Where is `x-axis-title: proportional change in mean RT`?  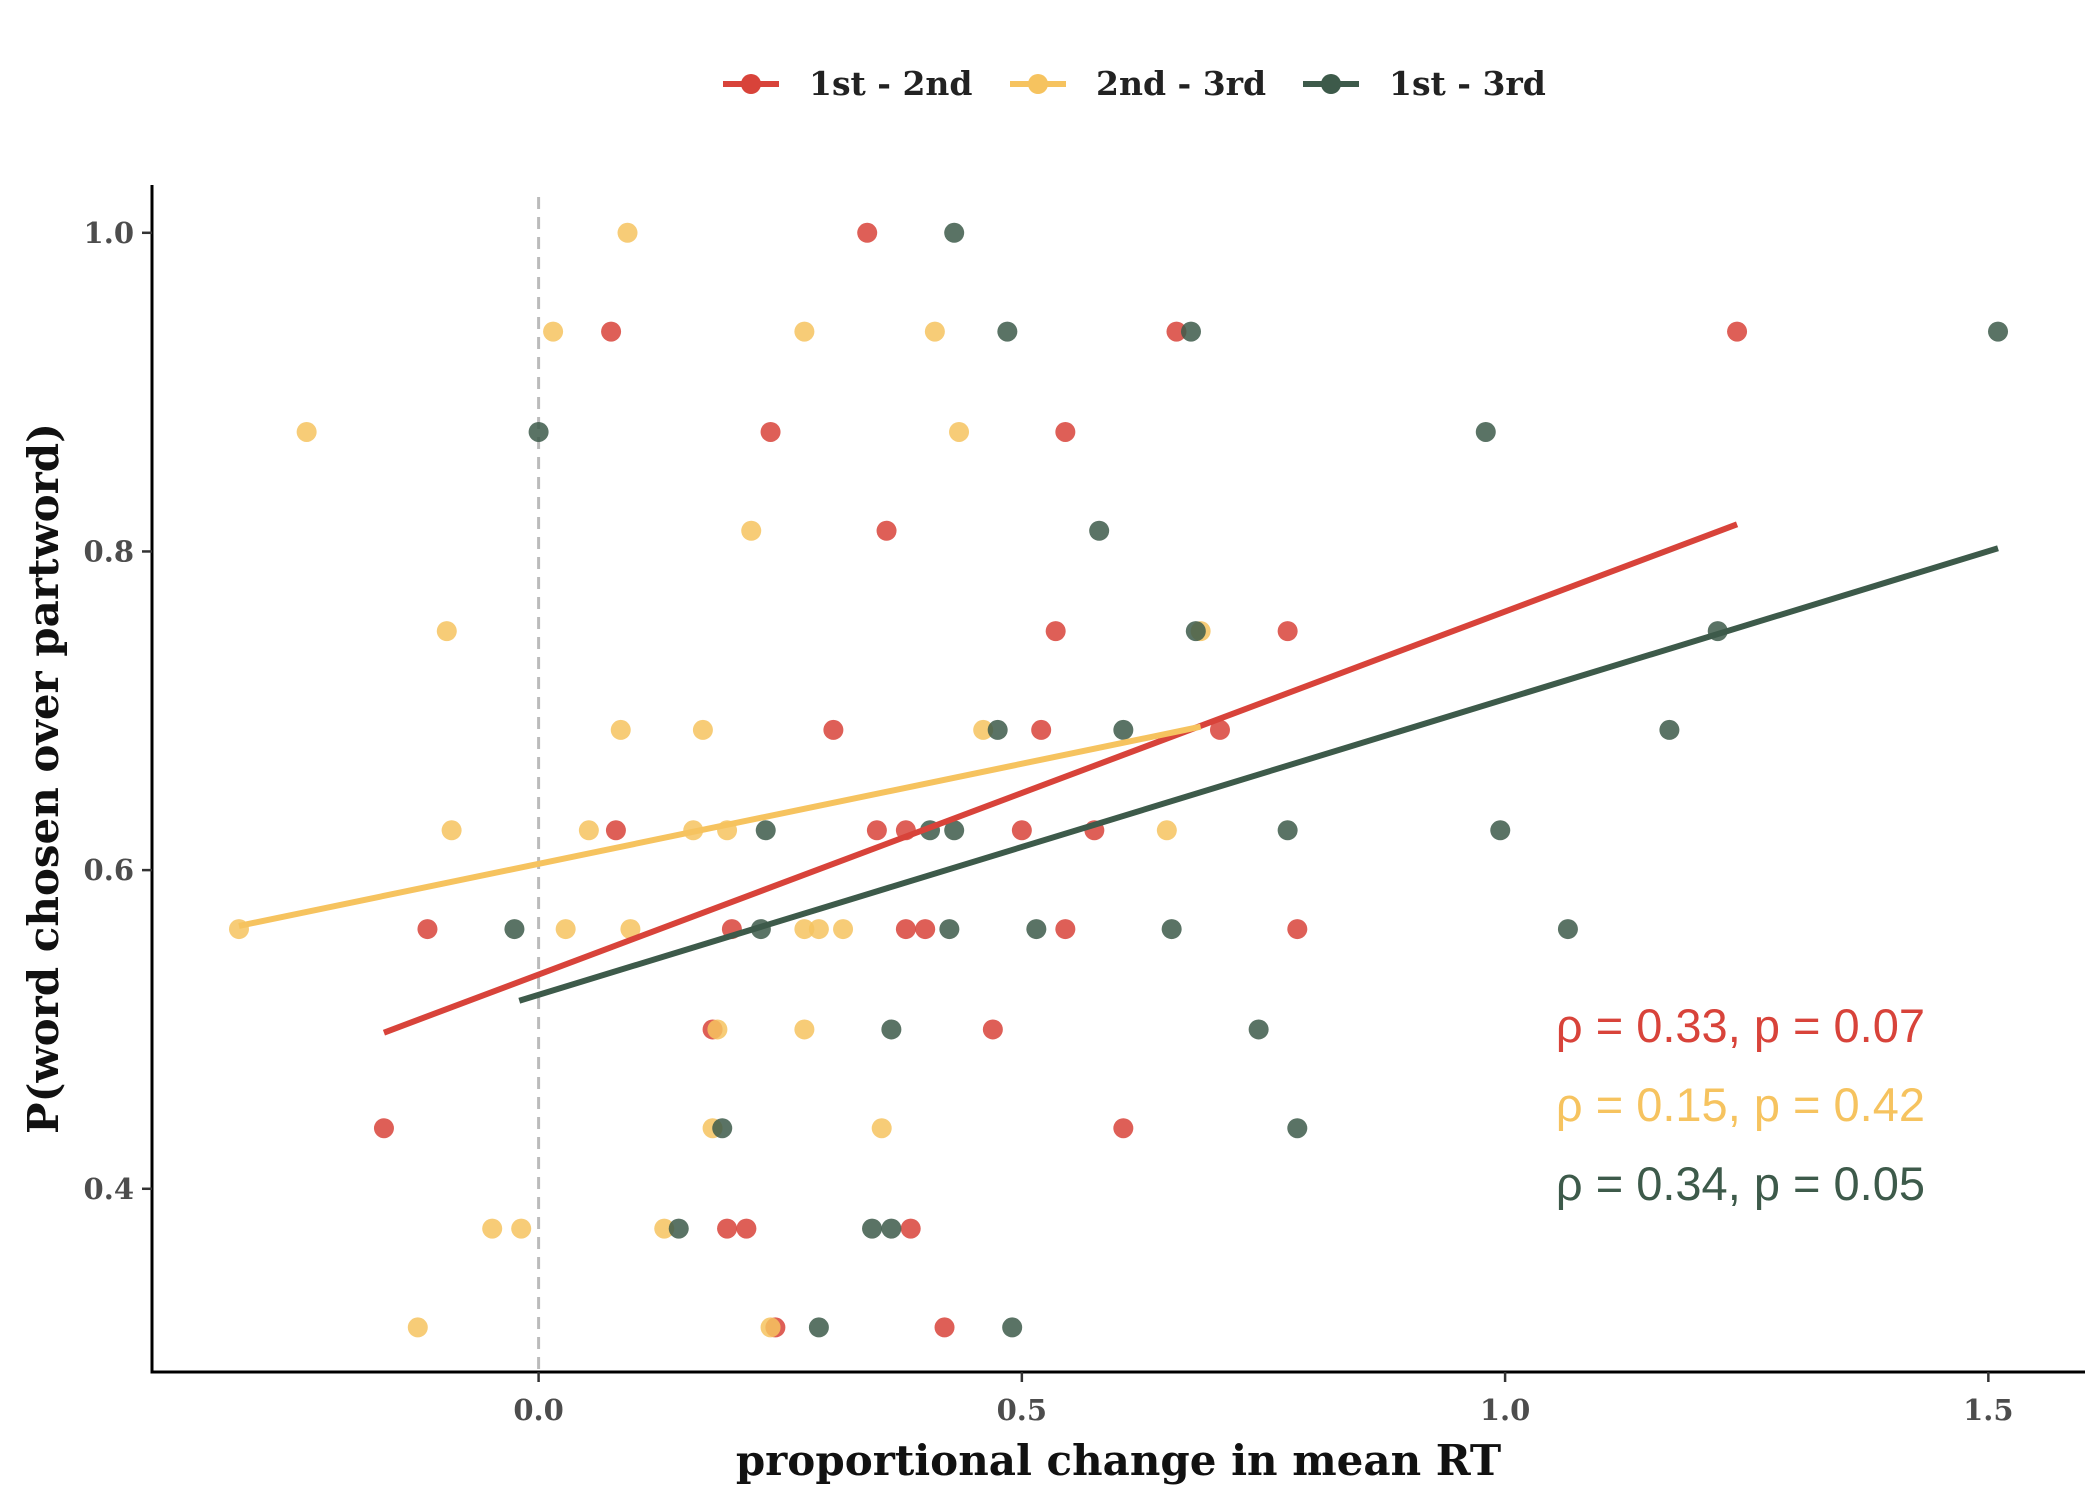
x-axis-title: proportional change in mean RT is located at coordinates (1118, 1460).